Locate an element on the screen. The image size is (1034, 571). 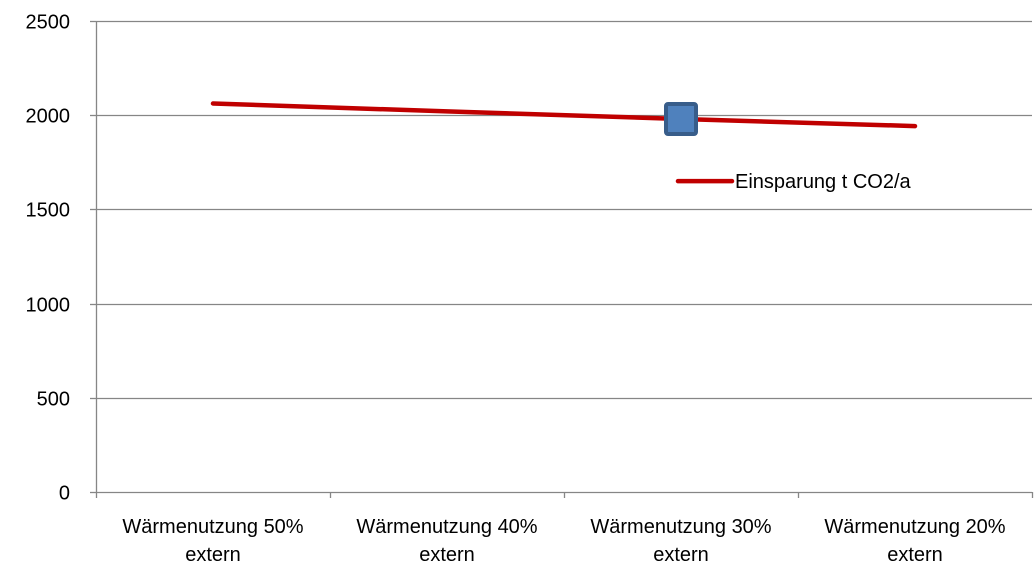
x-tick-label-2-line-1: extern is located at coordinates (681, 555).